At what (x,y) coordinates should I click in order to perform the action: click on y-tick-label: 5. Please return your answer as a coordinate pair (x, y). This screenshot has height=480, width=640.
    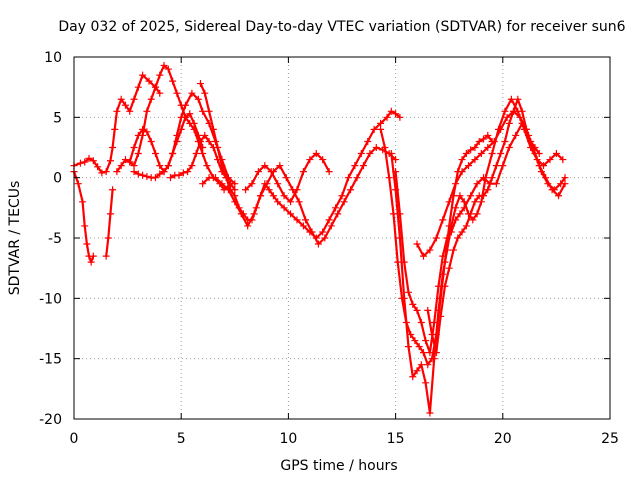
    Looking at the image, I should click on (57, 118).